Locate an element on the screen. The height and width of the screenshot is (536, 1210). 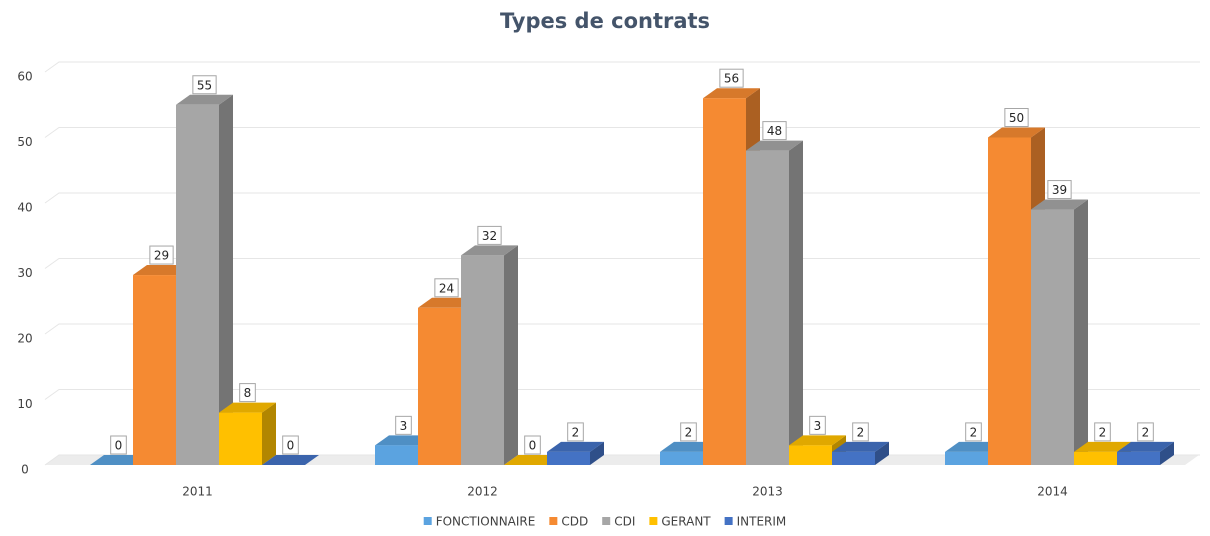
y-tick-label: 10 is located at coordinates (24, 404).